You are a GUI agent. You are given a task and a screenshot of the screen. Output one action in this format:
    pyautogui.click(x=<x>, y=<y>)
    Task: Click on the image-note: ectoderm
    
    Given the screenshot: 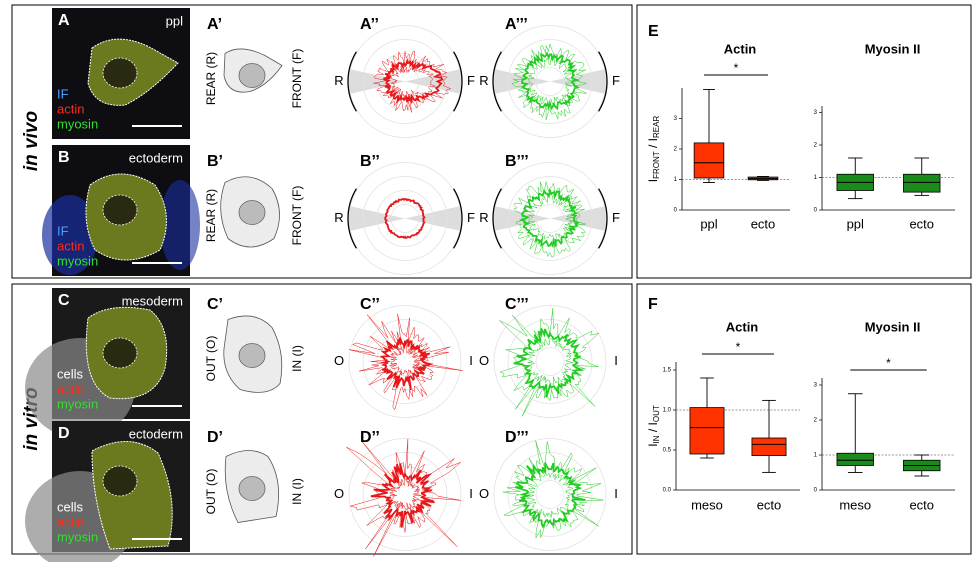 What is the action you would take?
    pyautogui.click(x=156, y=433)
    